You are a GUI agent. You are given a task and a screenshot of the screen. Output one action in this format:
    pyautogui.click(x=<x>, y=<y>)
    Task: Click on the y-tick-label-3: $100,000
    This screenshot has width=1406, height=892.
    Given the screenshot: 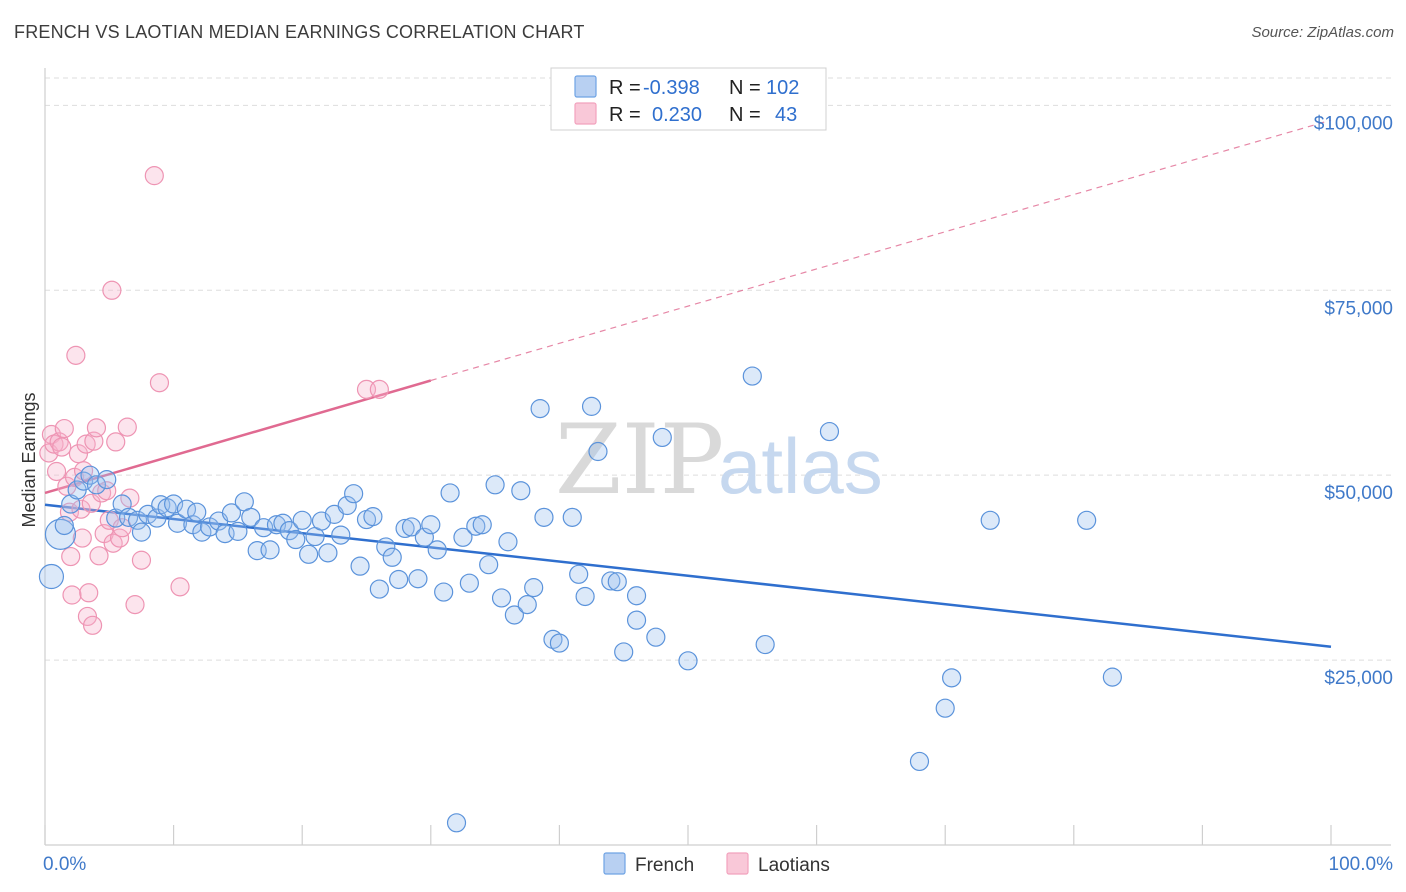 What is the action you would take?
    pyautogui.click(x=1353, y=123)
    